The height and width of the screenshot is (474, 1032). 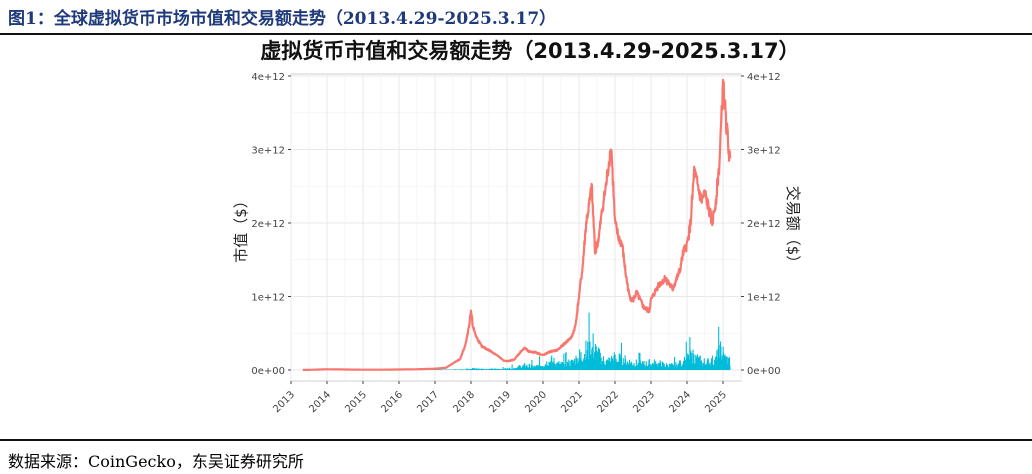 What do you see at coordinates (764, 298) in the screenshot?
I see `y-tick-label-right: 1e+12` at bounding box center [764, 298].